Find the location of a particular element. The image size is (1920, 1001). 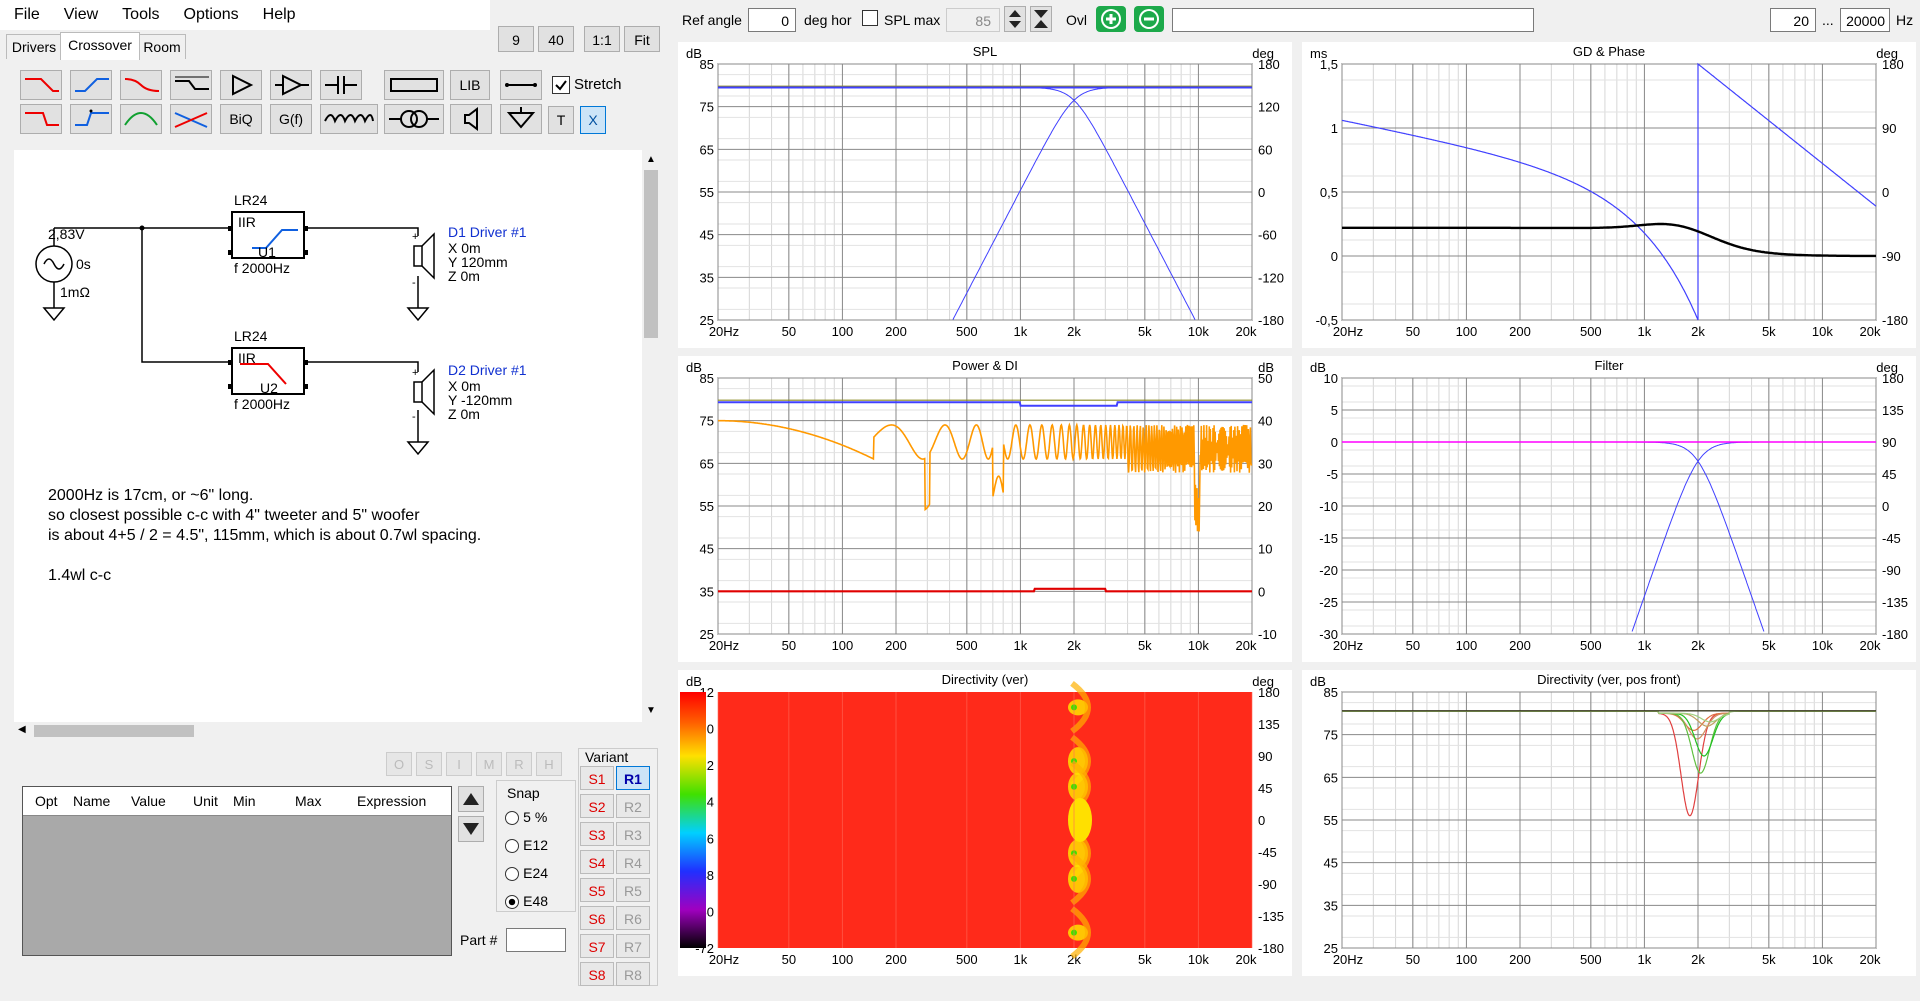

menu-tools: Tools is located at coordinates (141, 14).